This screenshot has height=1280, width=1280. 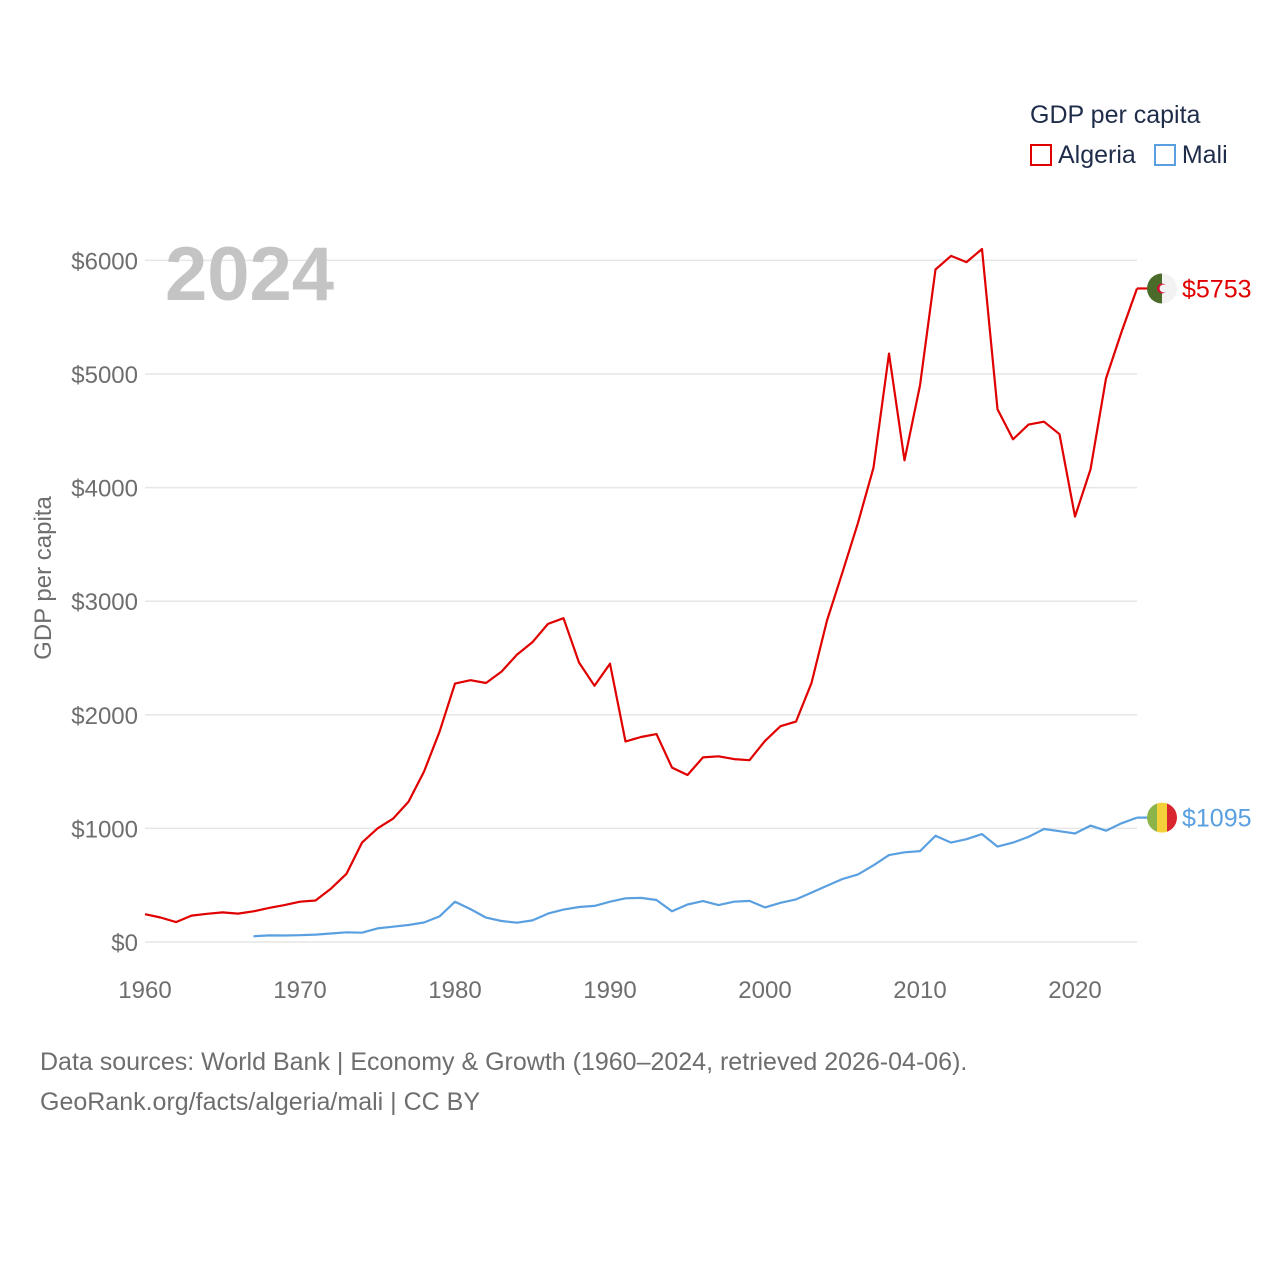 I want to click on footer-credit: GeoRank.org/facts/algeria/mali | CC BY, so click(x=260, y=1102).